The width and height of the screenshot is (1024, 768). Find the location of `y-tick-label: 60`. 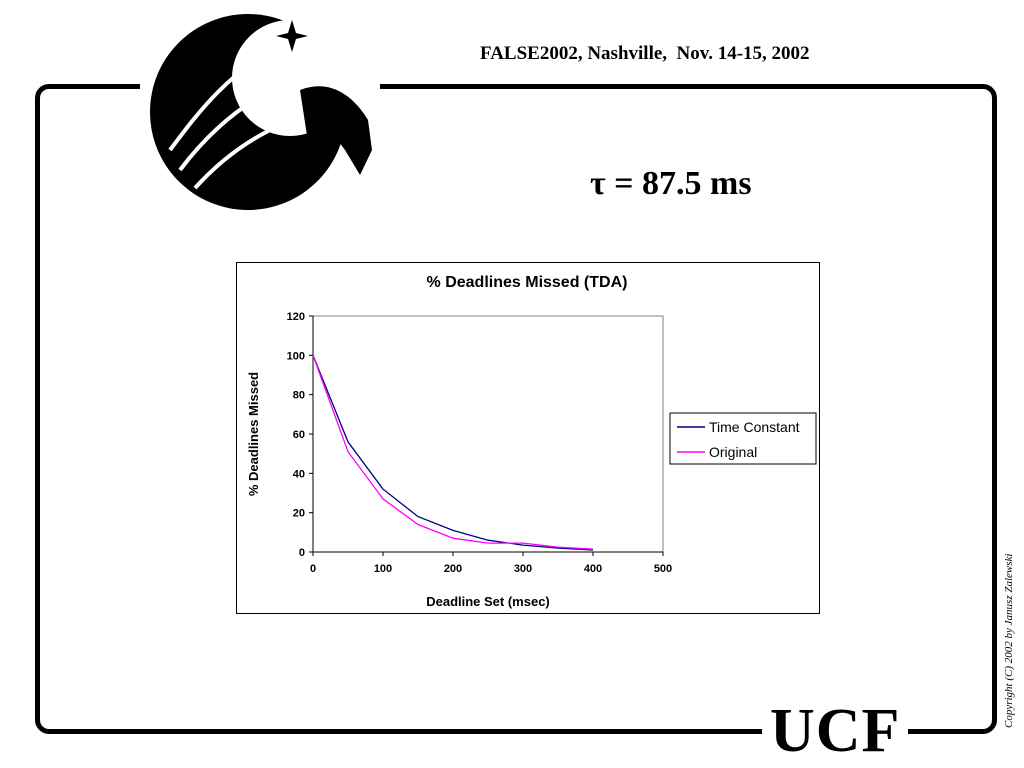

y-tick-label: 60 is located at coordinates (299, 435).